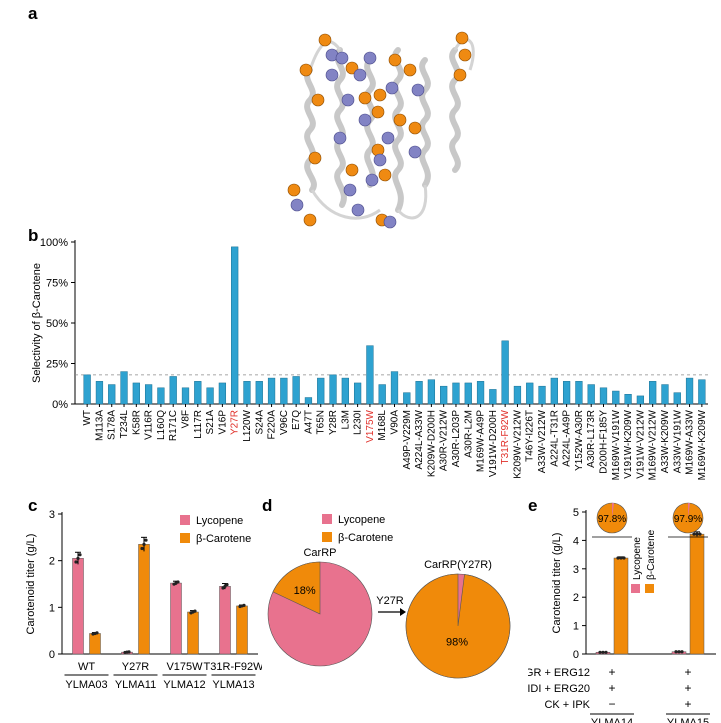  I want to click on x-tick-label: M169W-V191W, so click(616, 444).